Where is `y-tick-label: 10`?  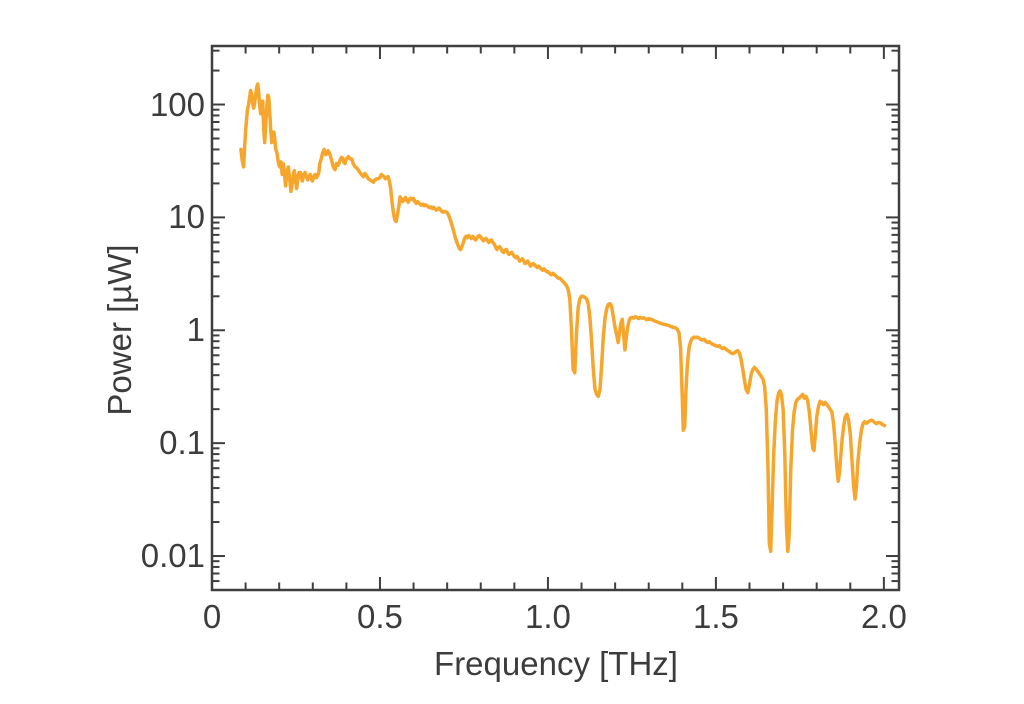 y-tick-label: 10 is located at coordinates (186, 217).